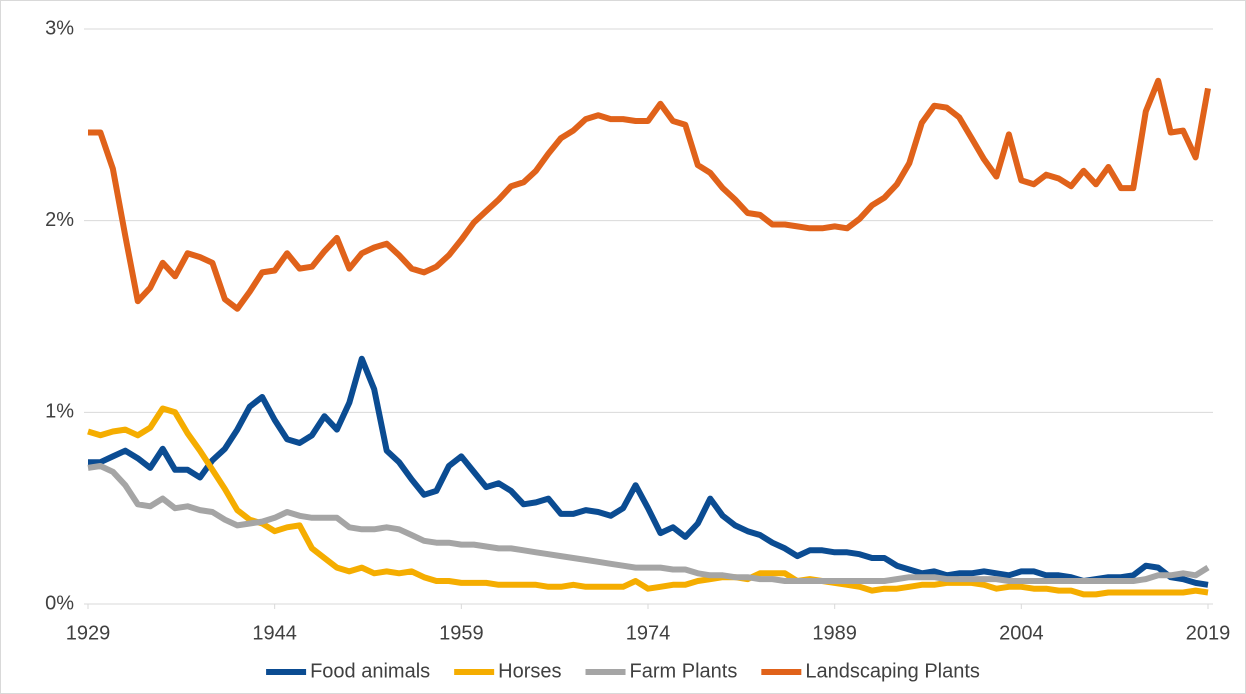 The height and width of the screenshot is (694, 1246). What do you see at coordinates (834, 633) in the screenshot?
I see `x-tick-label: 1989` at bounding box center [834, 633].